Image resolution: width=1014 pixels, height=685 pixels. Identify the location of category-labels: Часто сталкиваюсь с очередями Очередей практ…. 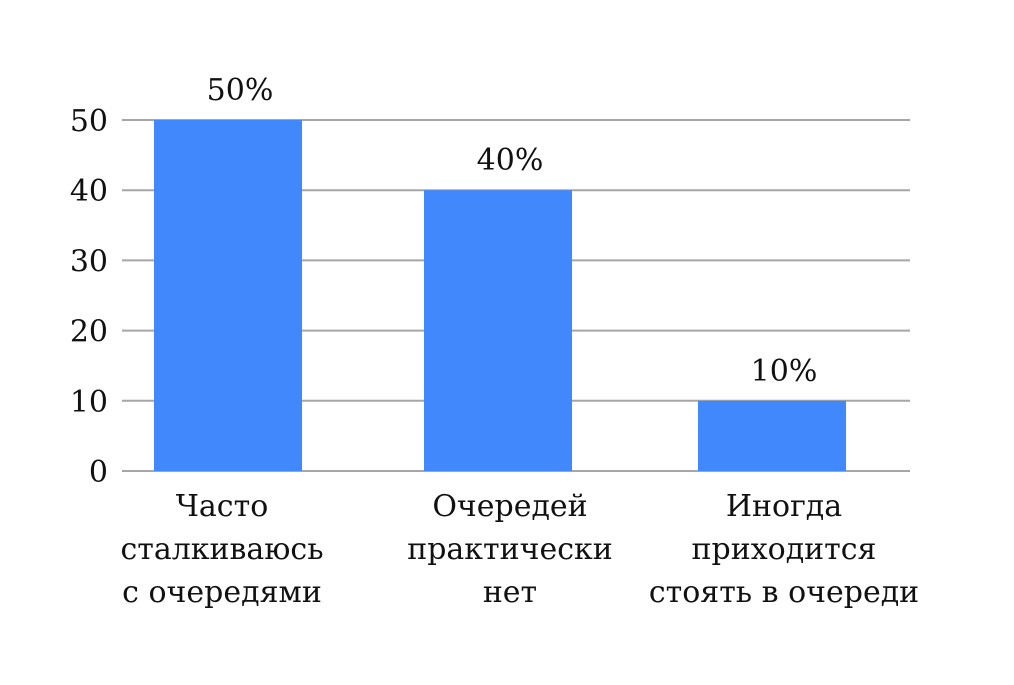
(519, 549).